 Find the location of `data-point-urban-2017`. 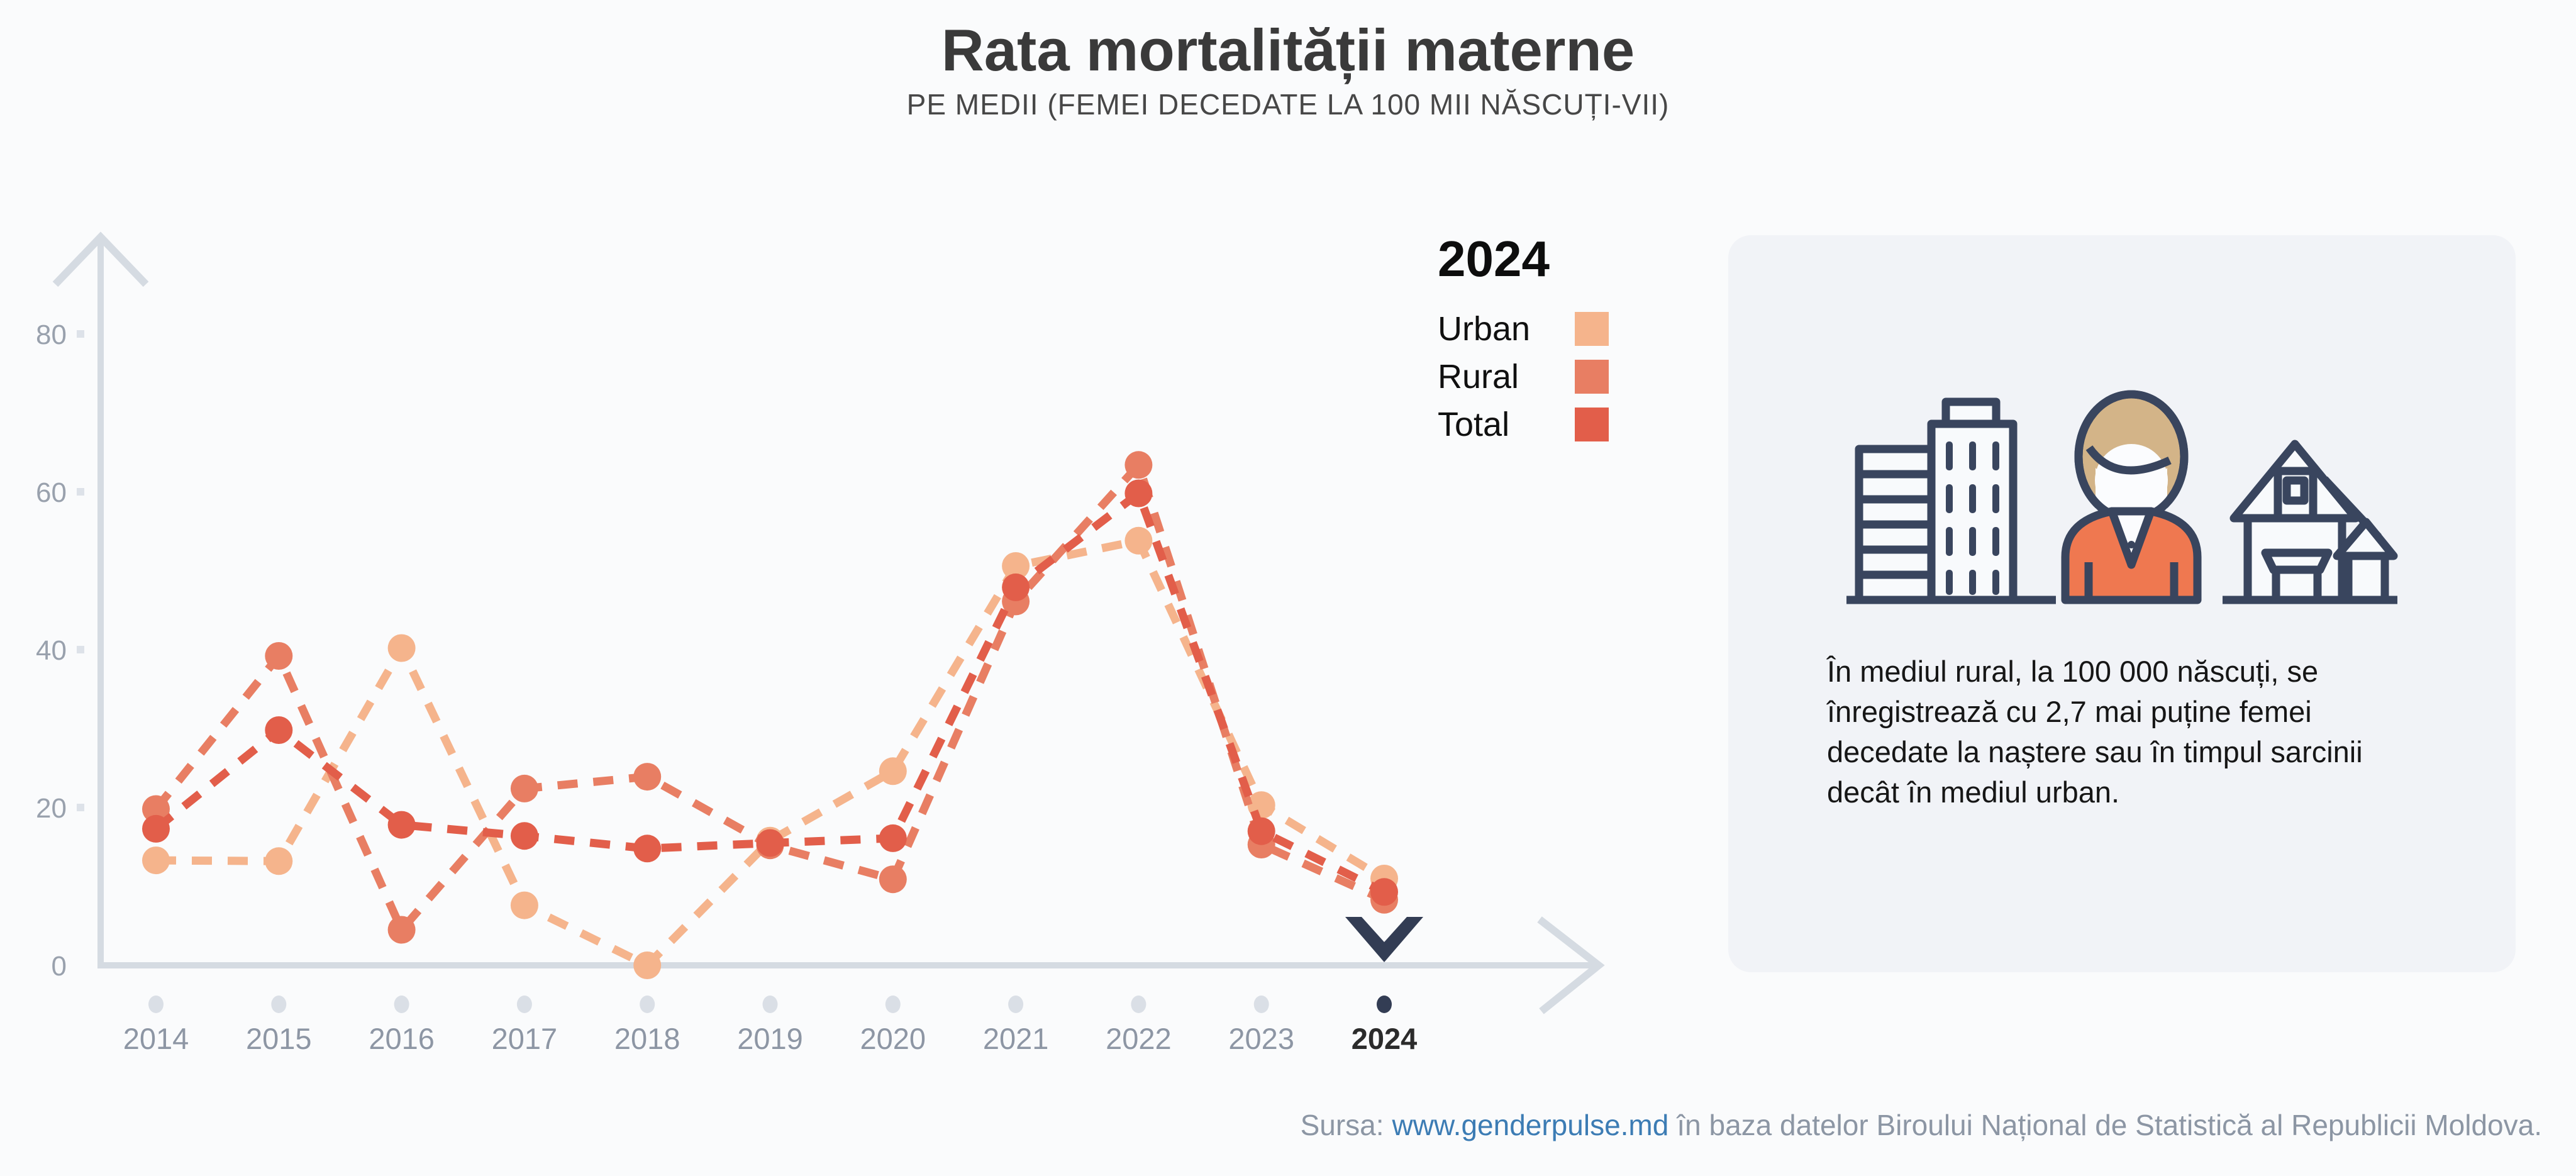

data-point-urban-2017 is located at coordinates (524, 905).